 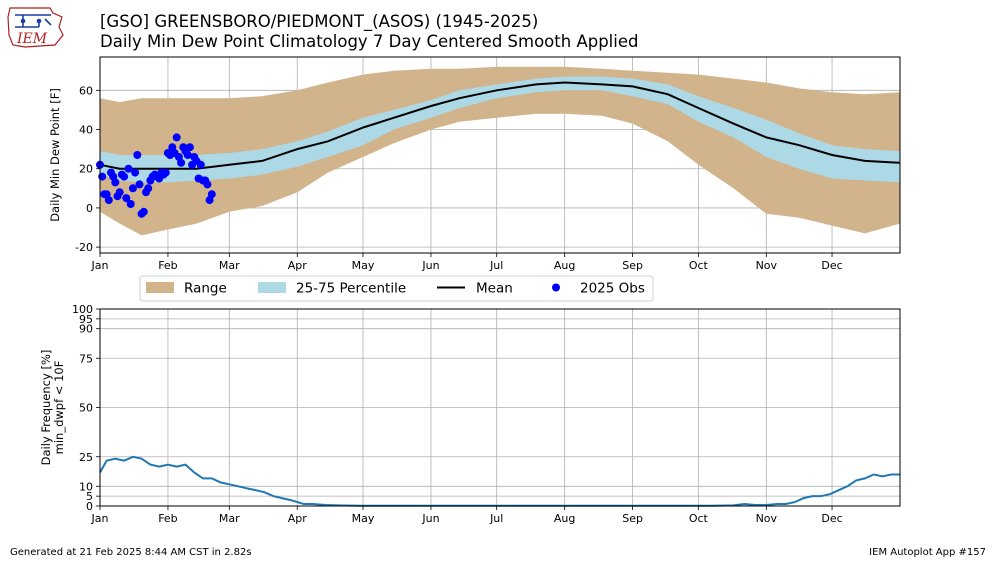 What do you see at coordinates (84, 247) in the screenshot?
I see `top-ytick-label: -20` at bounding box center [84, 247].